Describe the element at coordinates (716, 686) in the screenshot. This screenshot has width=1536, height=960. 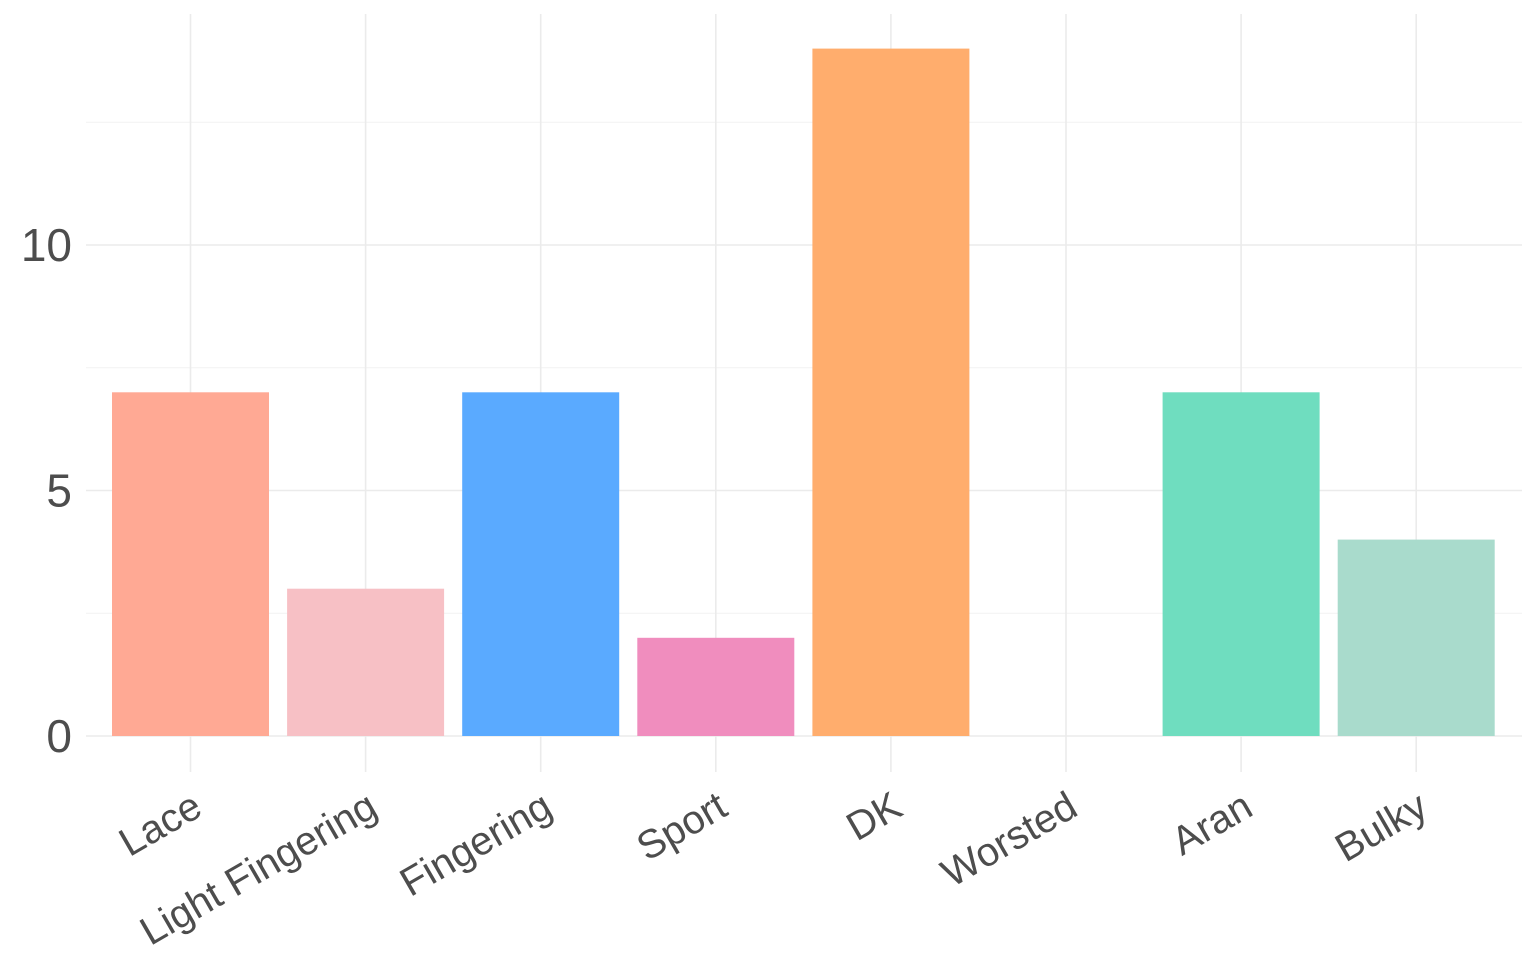
I see `bar-sport` at that location.